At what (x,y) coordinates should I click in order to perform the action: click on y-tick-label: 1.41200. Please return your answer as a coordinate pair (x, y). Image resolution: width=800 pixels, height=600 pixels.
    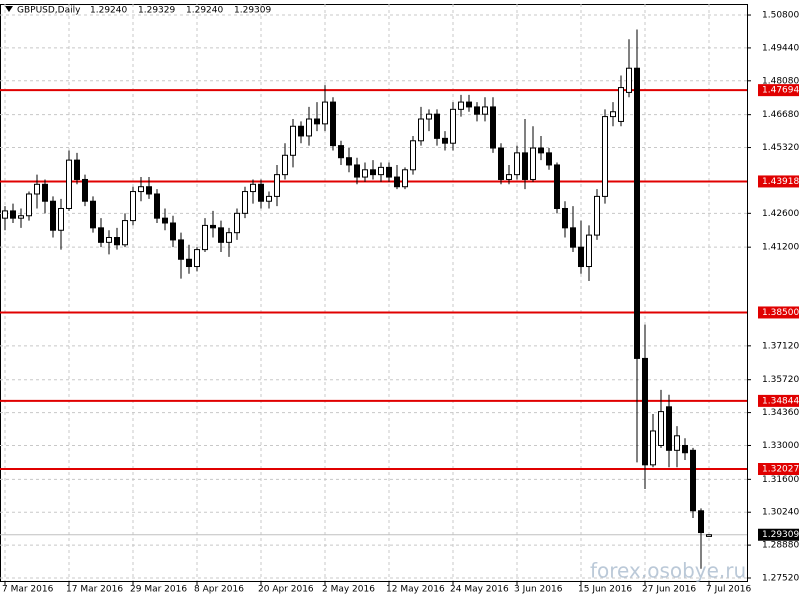
    Looking at the image, I should click on (780, 248).